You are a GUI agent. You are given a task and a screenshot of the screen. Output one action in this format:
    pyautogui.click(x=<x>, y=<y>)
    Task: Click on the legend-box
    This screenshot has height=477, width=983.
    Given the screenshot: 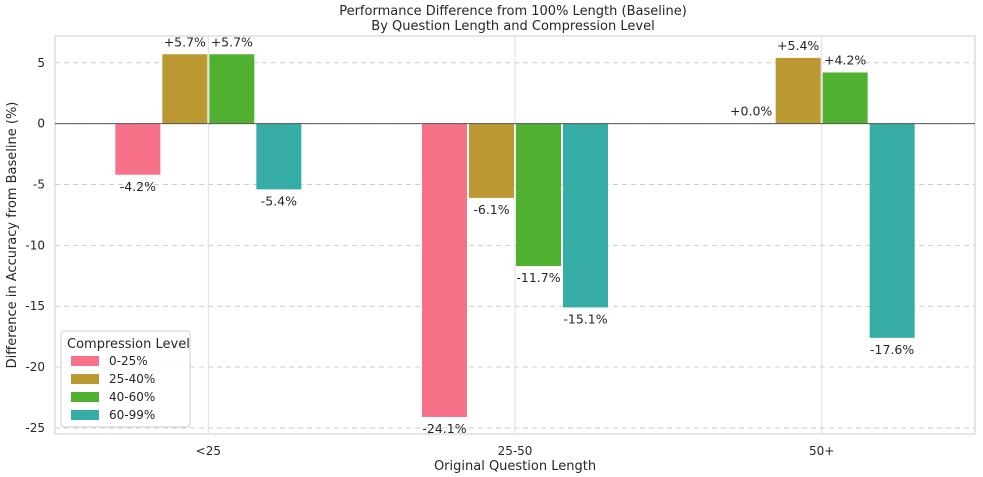 What is the action you would take?
    pyautogui.click(x=125, y=379)
    